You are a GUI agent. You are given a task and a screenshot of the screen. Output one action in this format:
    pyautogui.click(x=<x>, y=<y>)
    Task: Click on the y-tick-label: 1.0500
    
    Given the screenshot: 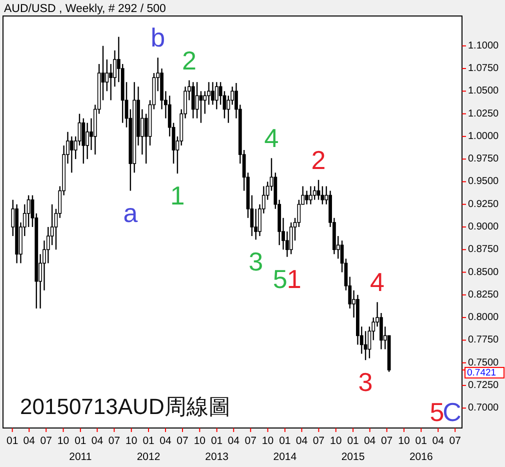 What is the action you would take?
    pyautogui.click(x=484, y=91)
    